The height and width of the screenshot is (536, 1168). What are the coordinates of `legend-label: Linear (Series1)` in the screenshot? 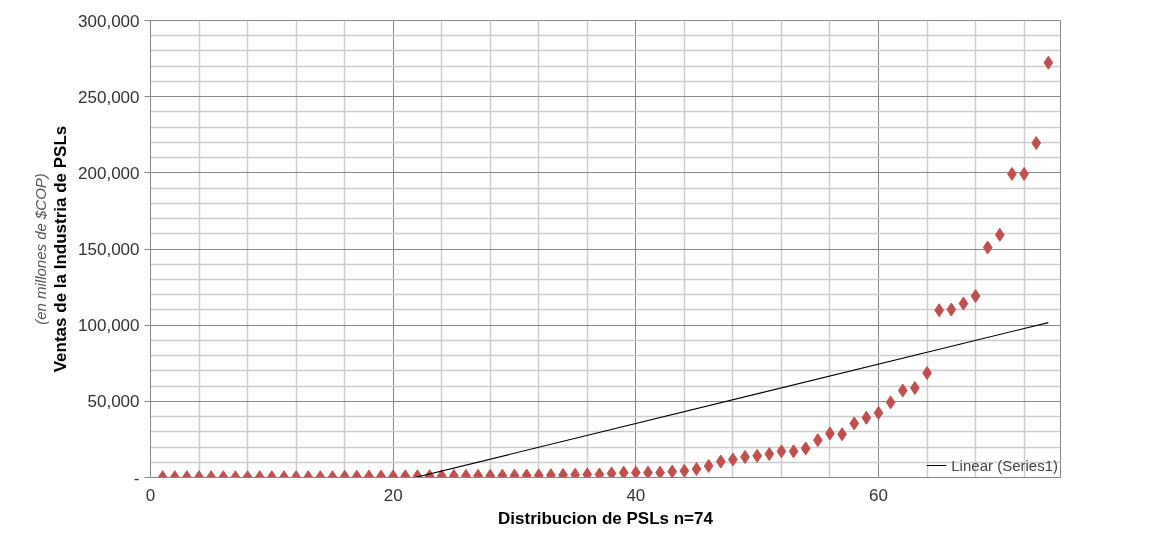 It's located at (1004, 465).